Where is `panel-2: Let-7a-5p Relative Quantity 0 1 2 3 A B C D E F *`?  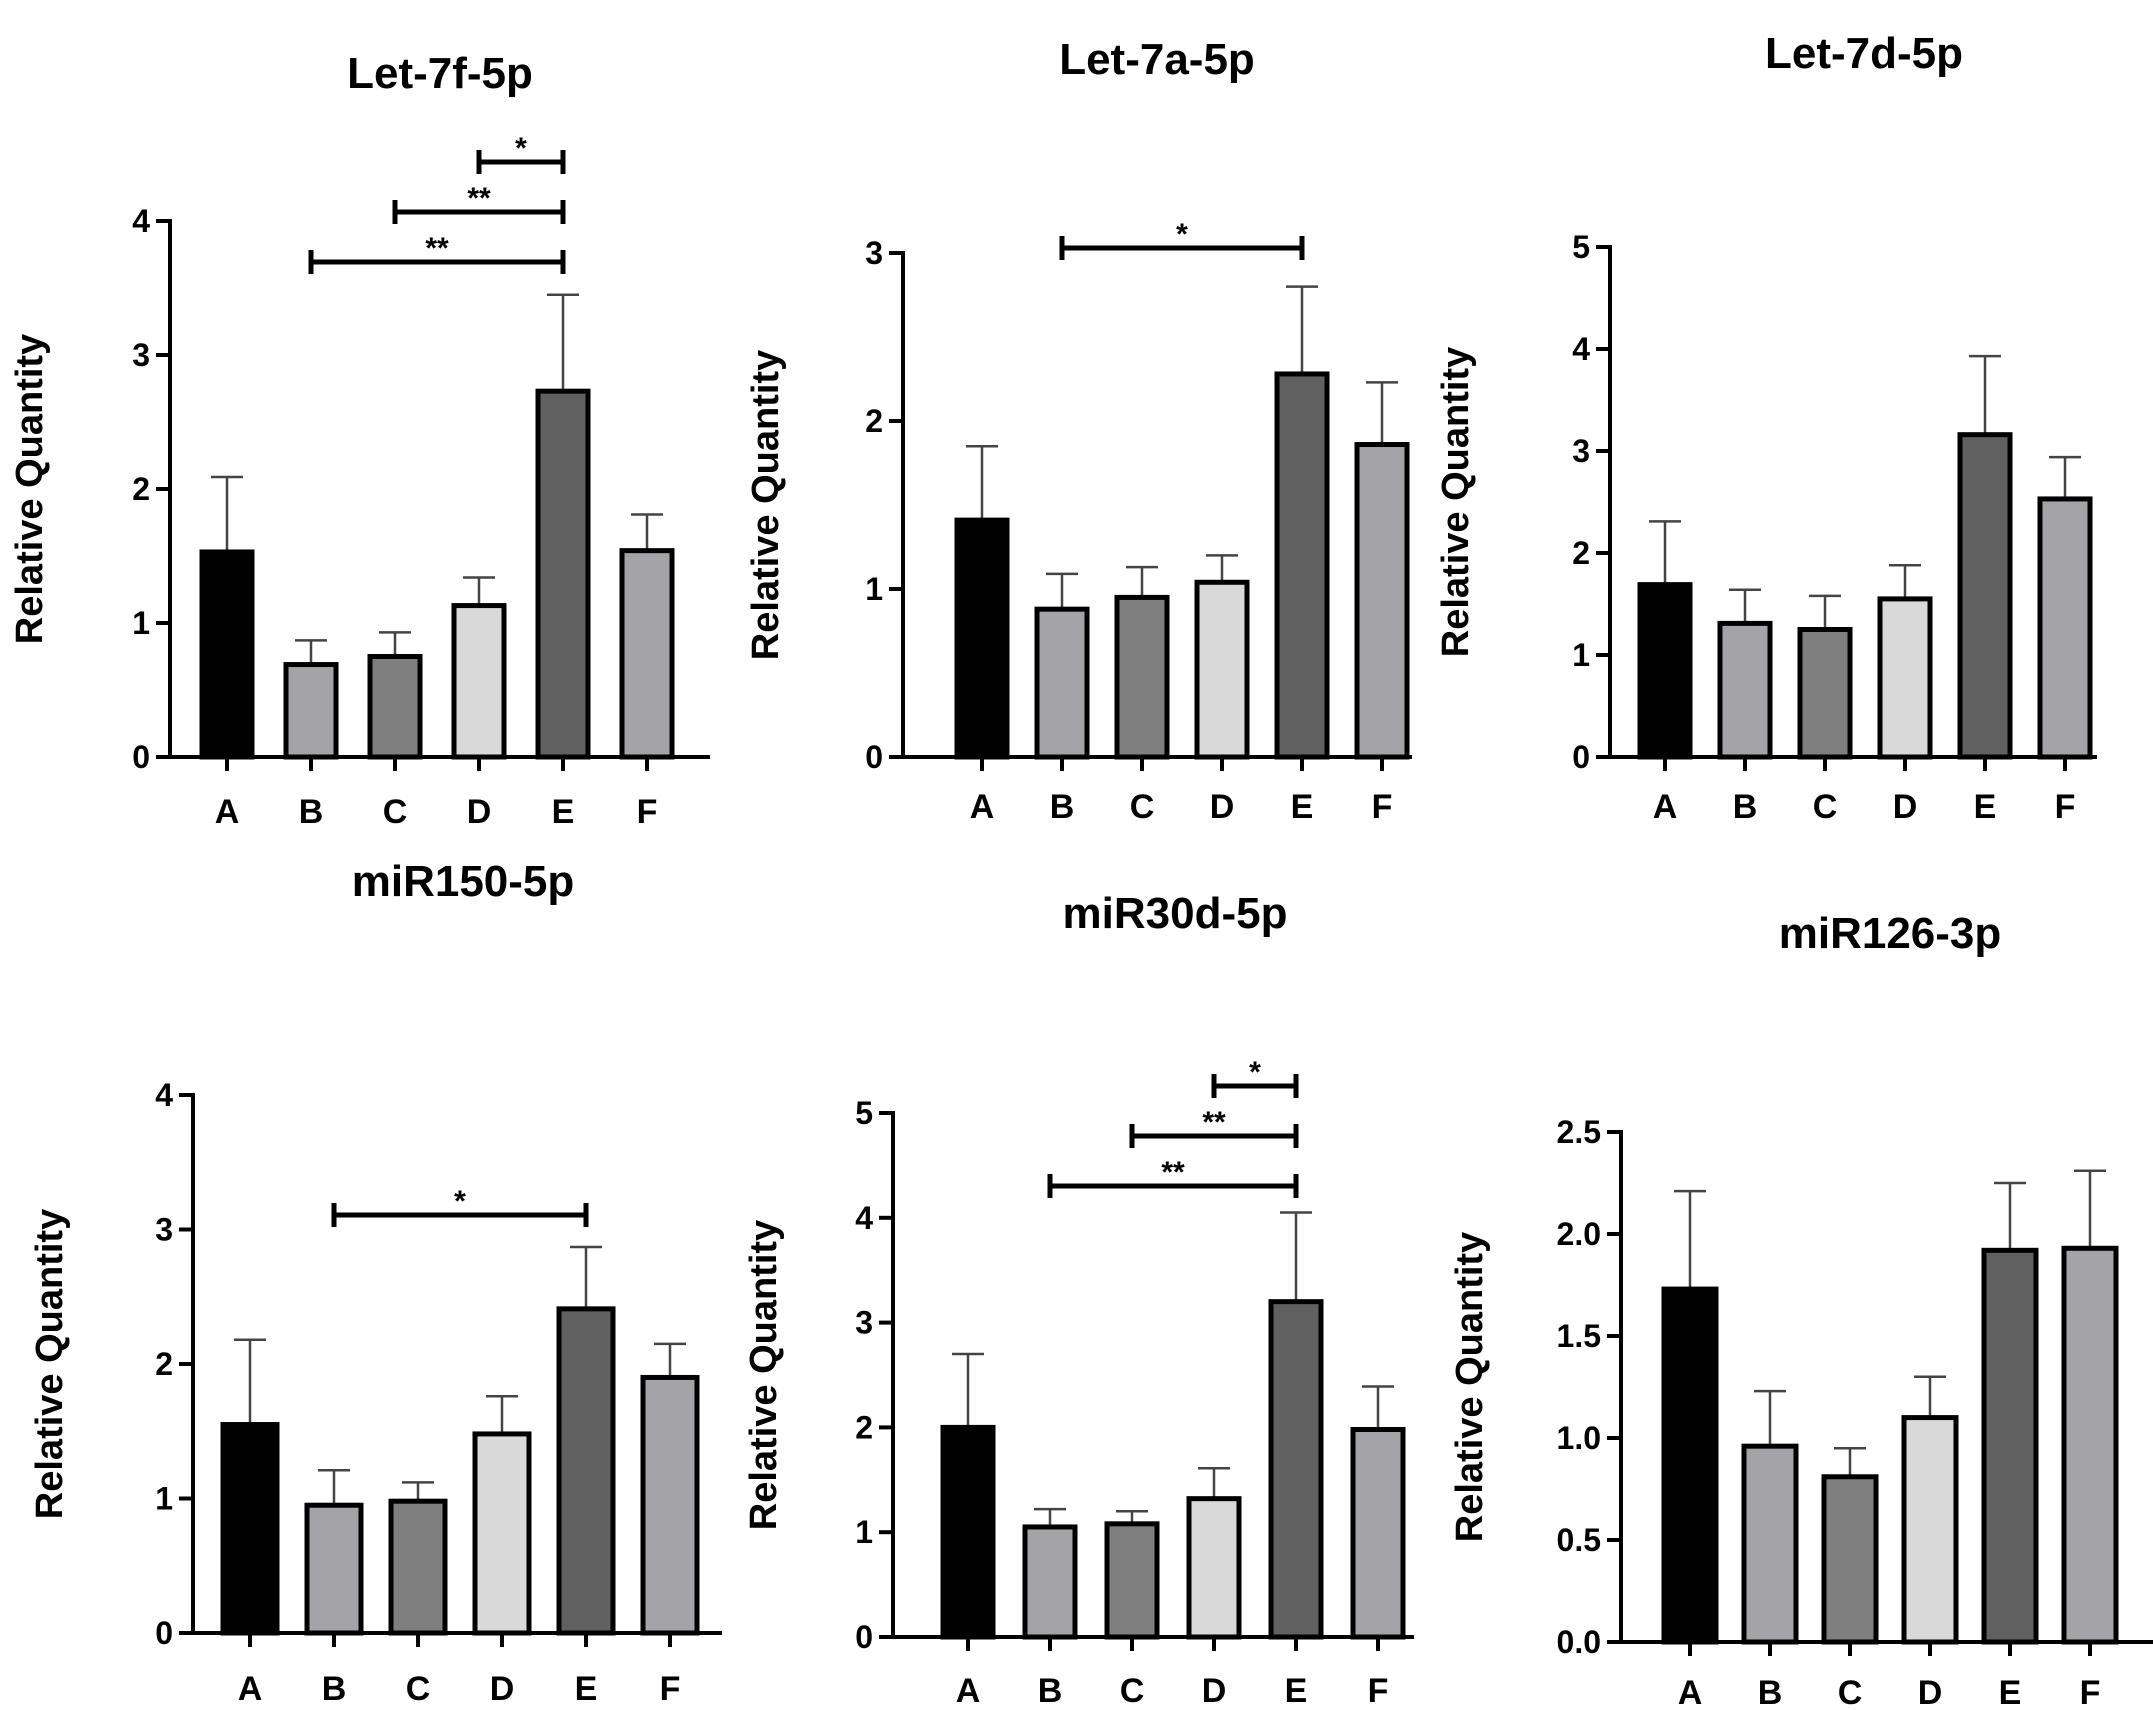 panel-2: Let-7a-5p Relative Quantity 0 1 2 3 A B C D E F * is located at coordinates (1078, 430).